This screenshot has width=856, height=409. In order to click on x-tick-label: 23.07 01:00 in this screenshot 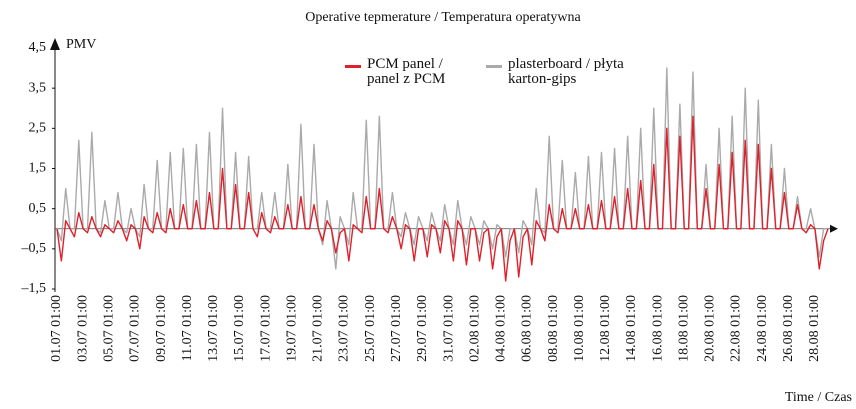, I will do `click(344, 328)`.